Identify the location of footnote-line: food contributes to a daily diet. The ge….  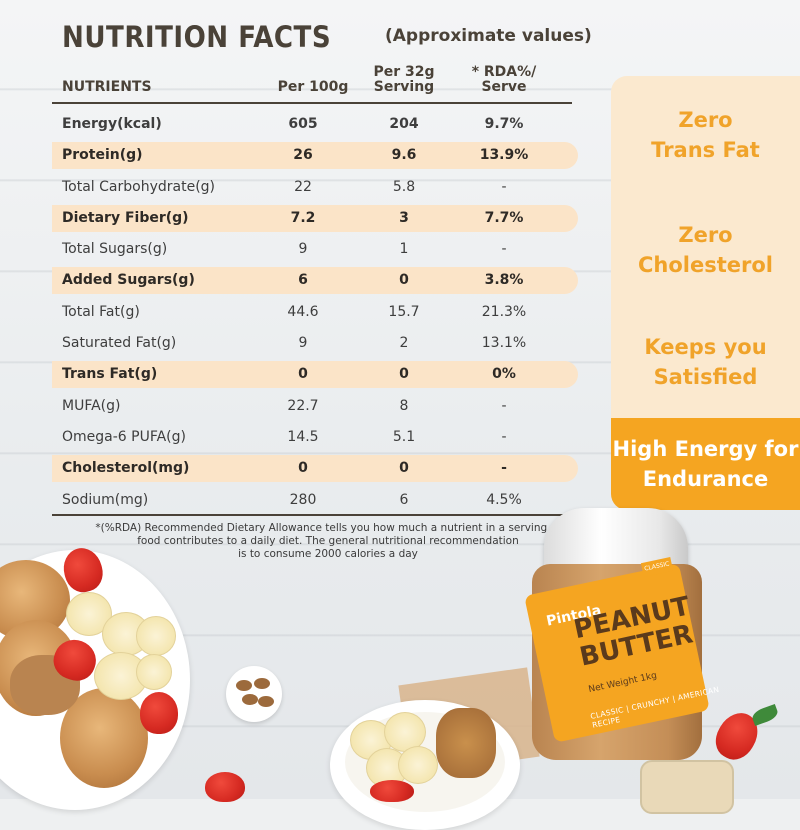
(328, 541).